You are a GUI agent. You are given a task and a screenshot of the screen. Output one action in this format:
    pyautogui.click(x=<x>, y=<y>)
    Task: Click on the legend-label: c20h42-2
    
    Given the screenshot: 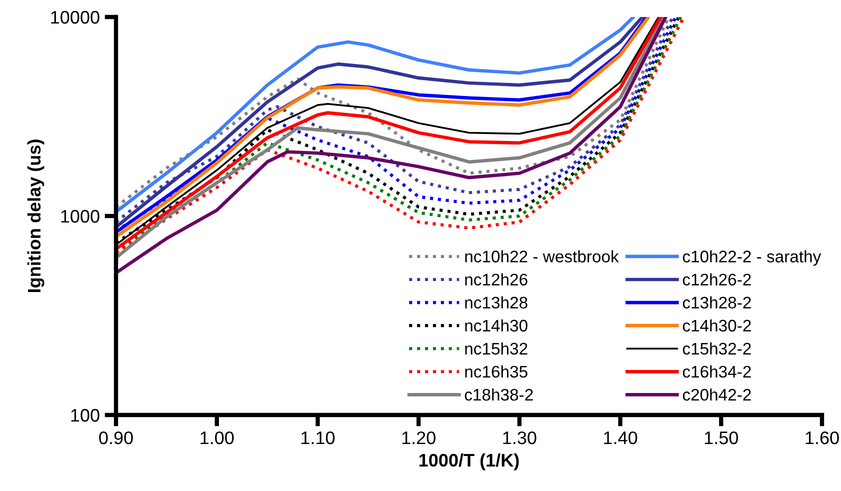 What is the action you would take?
    pyautogui.click(x=716, y=394)
    